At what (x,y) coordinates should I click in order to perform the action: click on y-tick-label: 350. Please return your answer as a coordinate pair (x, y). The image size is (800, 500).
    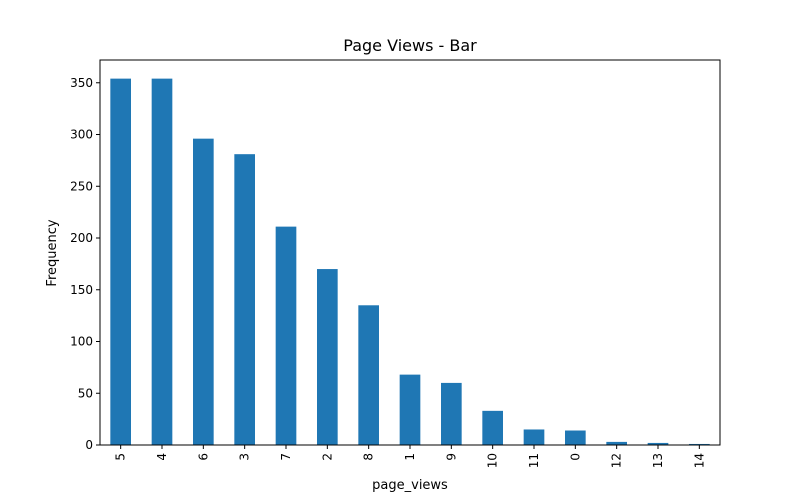
    Looking at the image, I should click on (81, 83).